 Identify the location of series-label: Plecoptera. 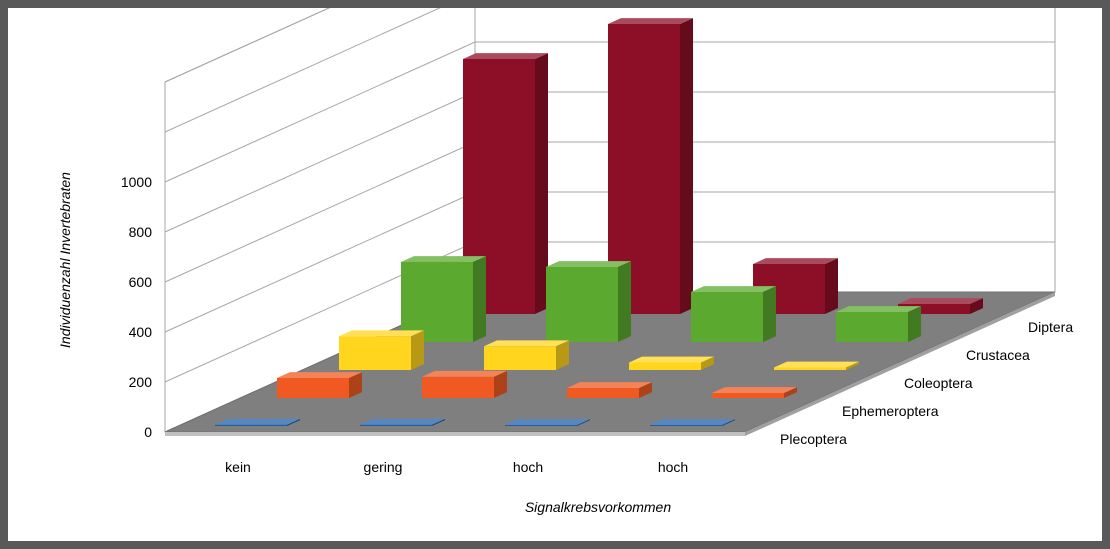
(813, 439).